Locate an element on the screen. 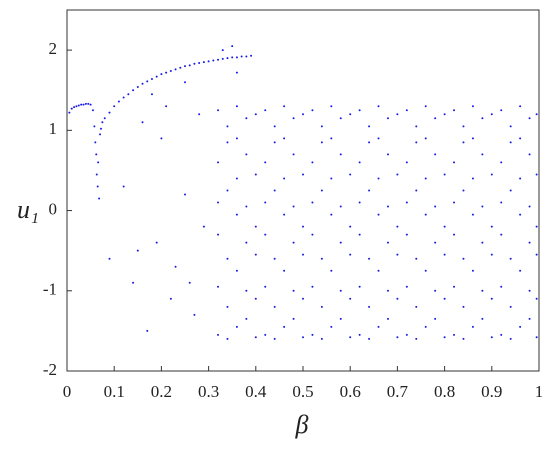 The height and width of the screenshot is (449, 550). x-tick-label: 1 is located at coordinates (539, 391).